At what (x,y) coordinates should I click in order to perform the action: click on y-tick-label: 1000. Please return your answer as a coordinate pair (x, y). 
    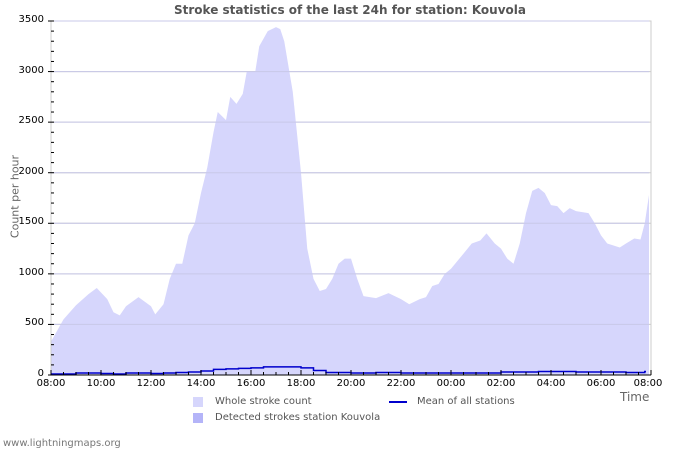
    Looking at the image, I should click on (31, 272).